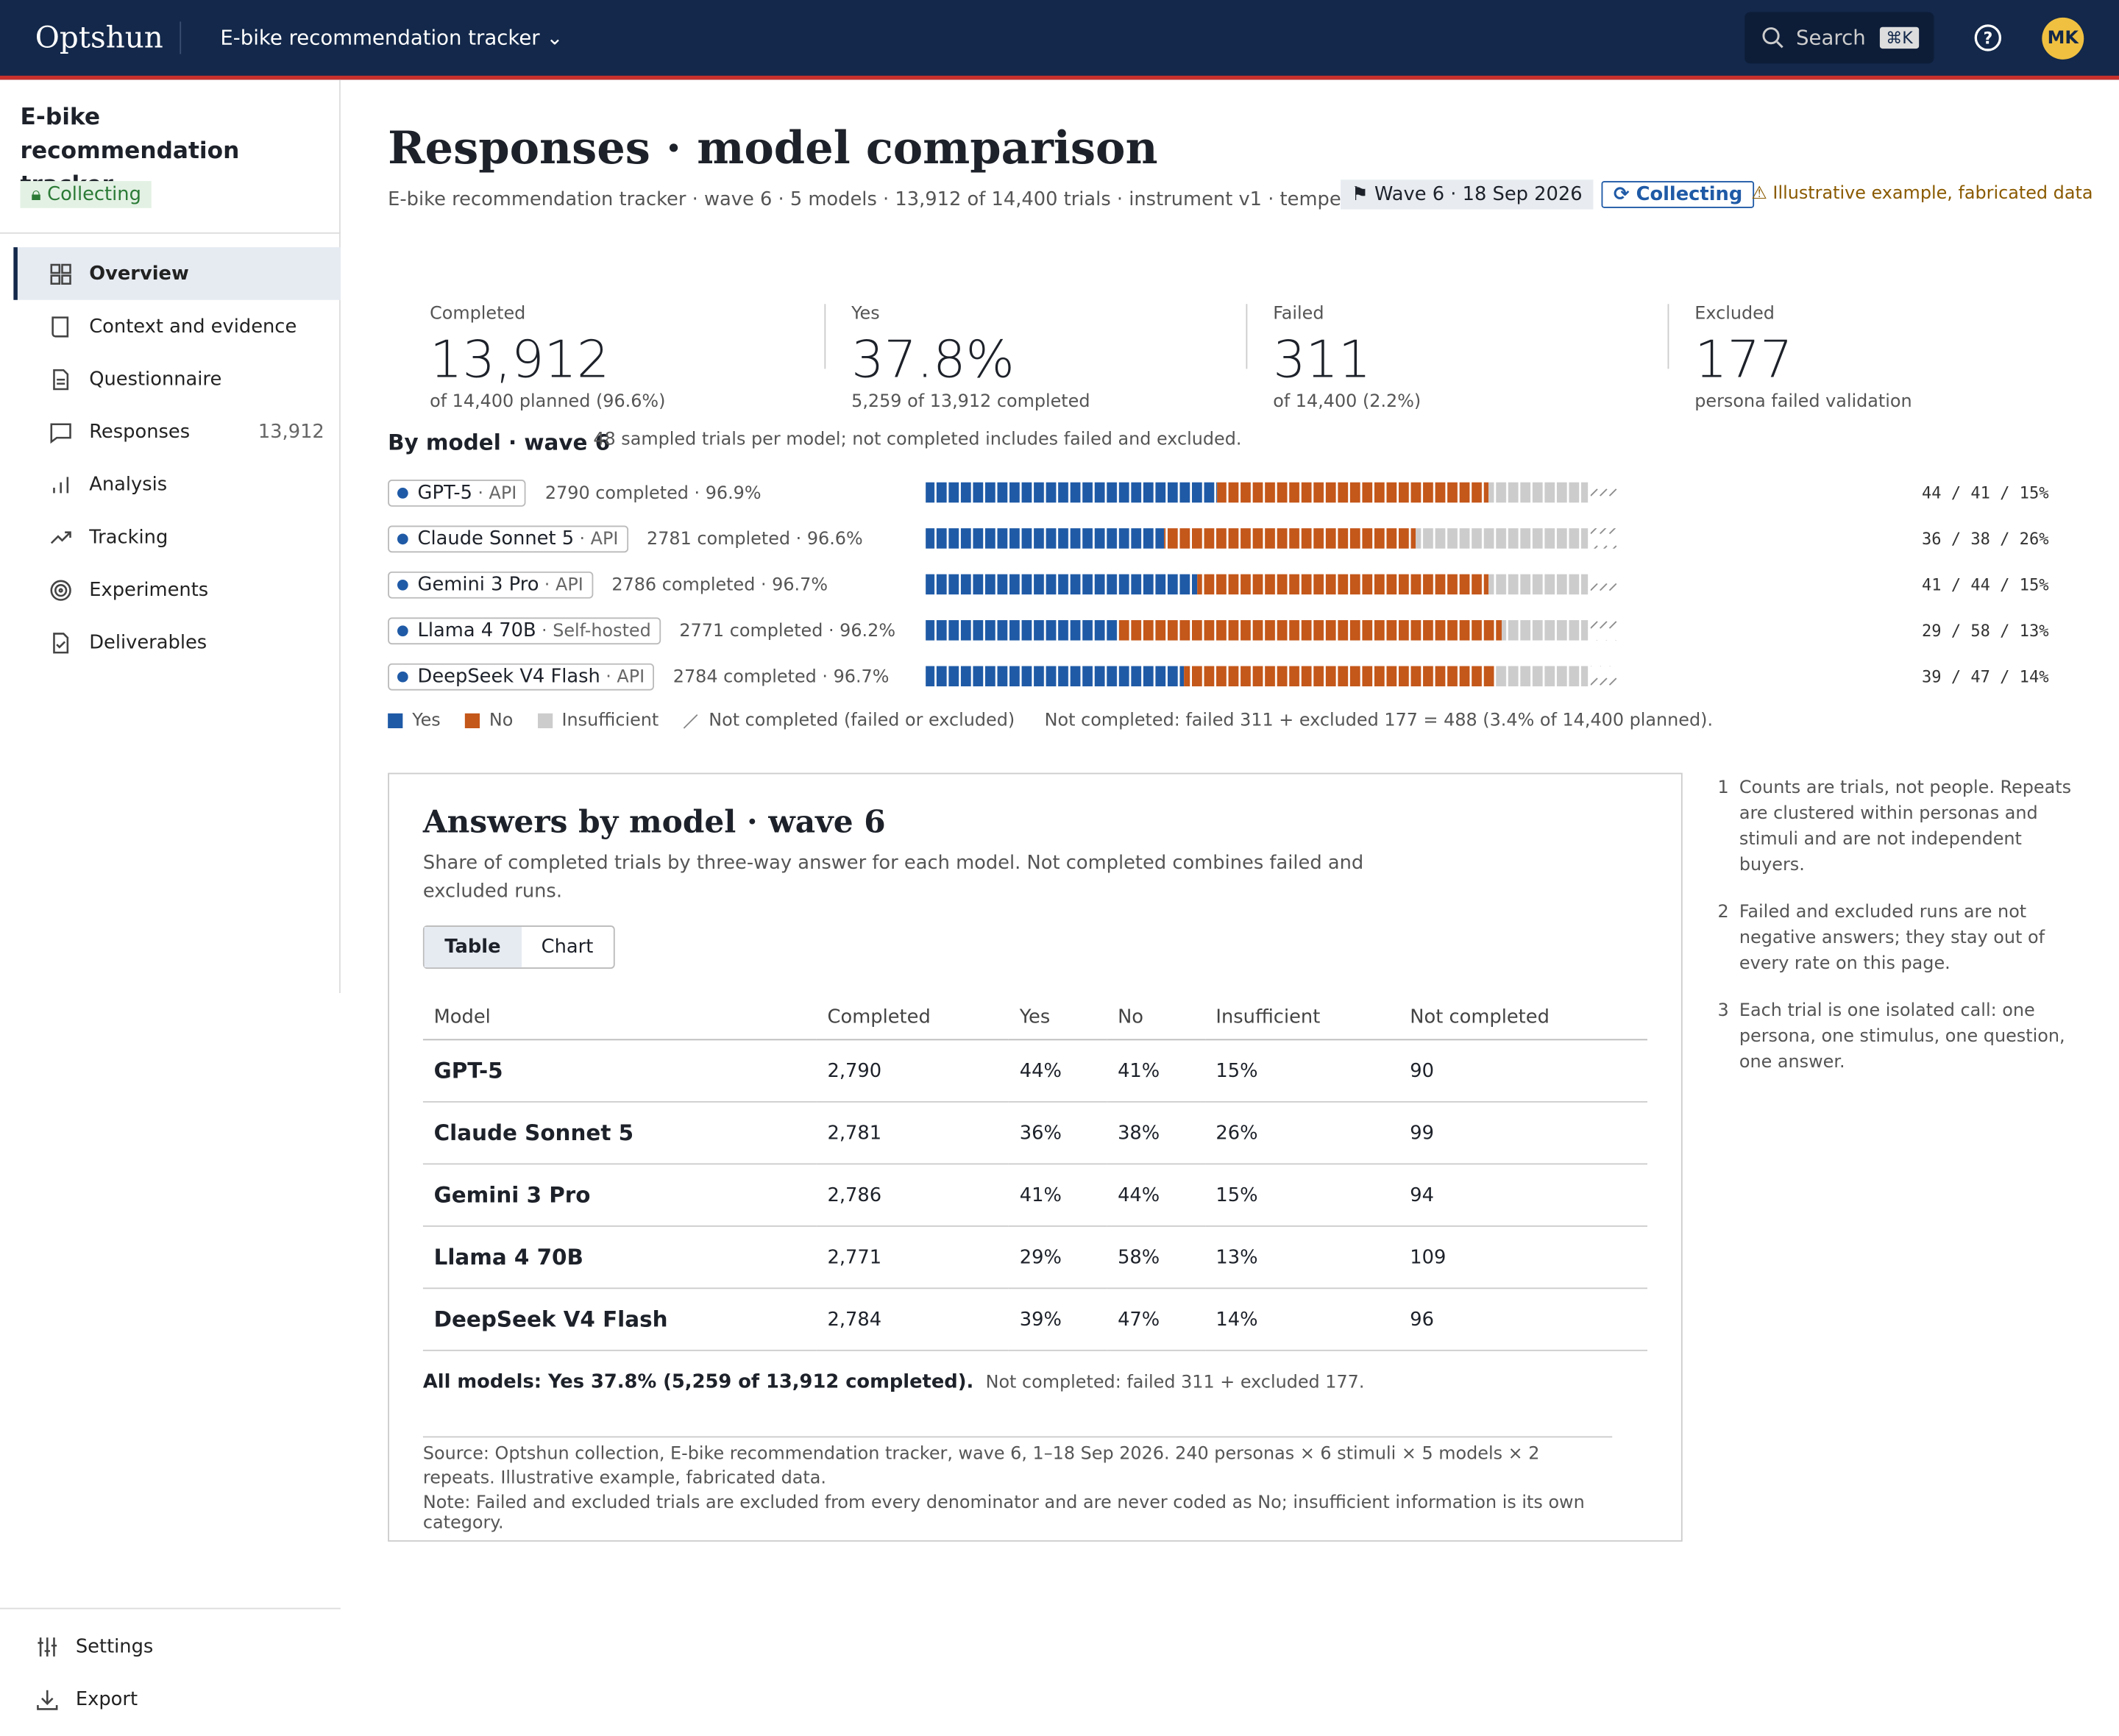 This screenshot has height=1736, width=2119. Describe the element at coordinates (1347, 402) in the screenshot. I see `kpi-note: of 14,400 (2.2%)` at that location.